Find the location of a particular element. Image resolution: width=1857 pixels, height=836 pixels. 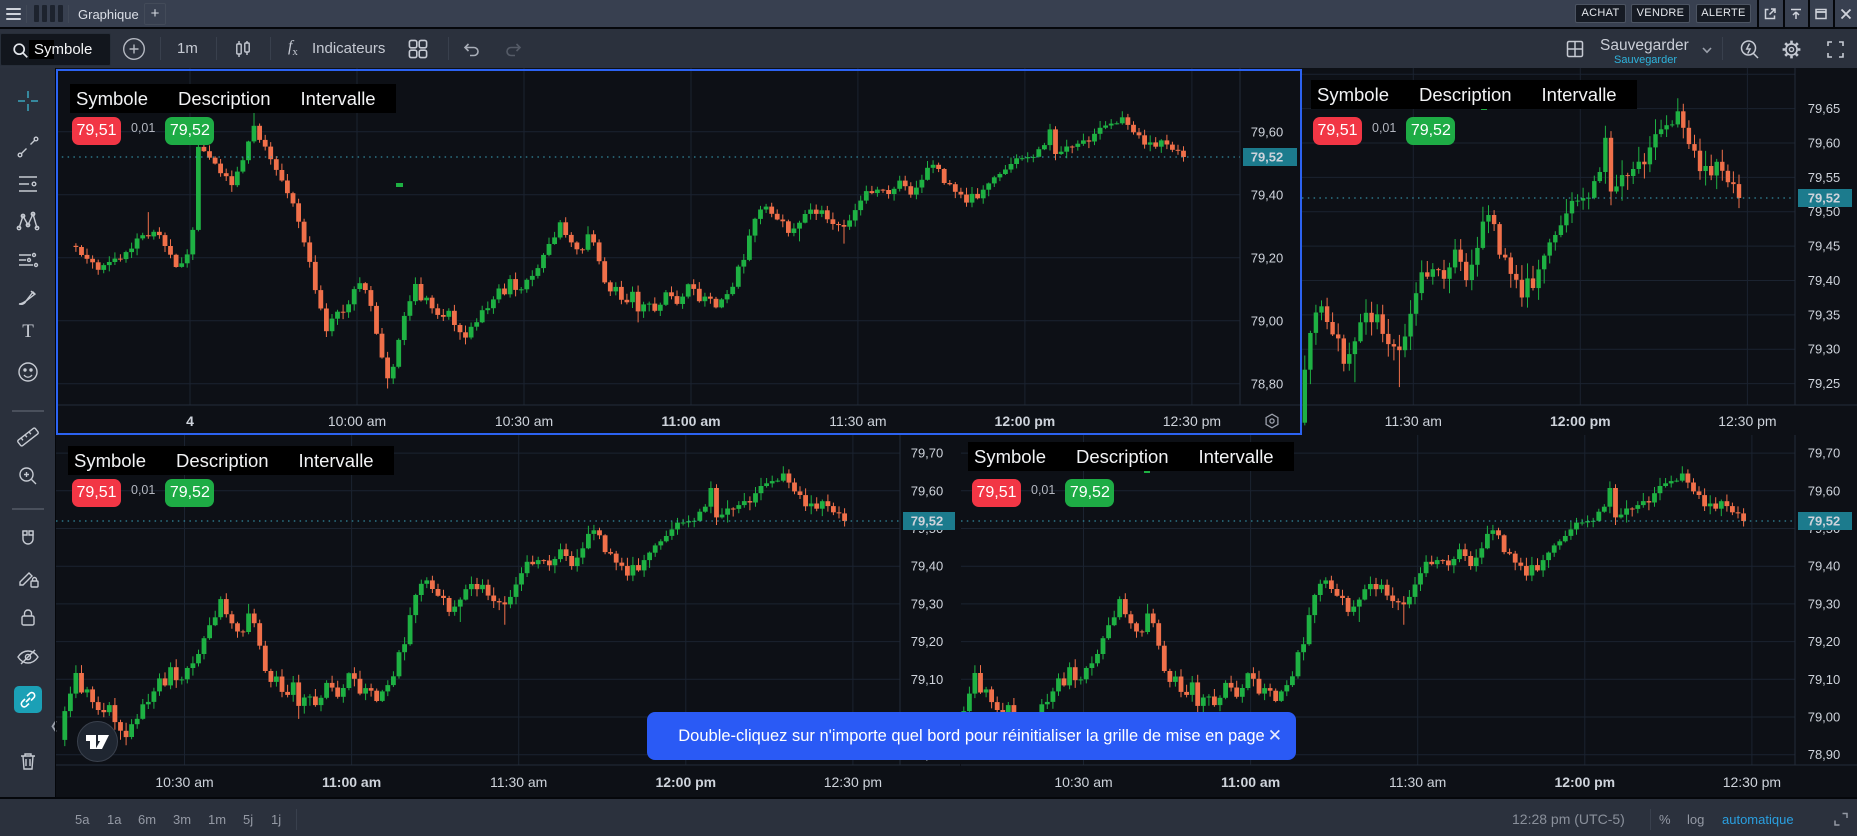

svg-text: 10:00 am is located at coordinates (357, 421).